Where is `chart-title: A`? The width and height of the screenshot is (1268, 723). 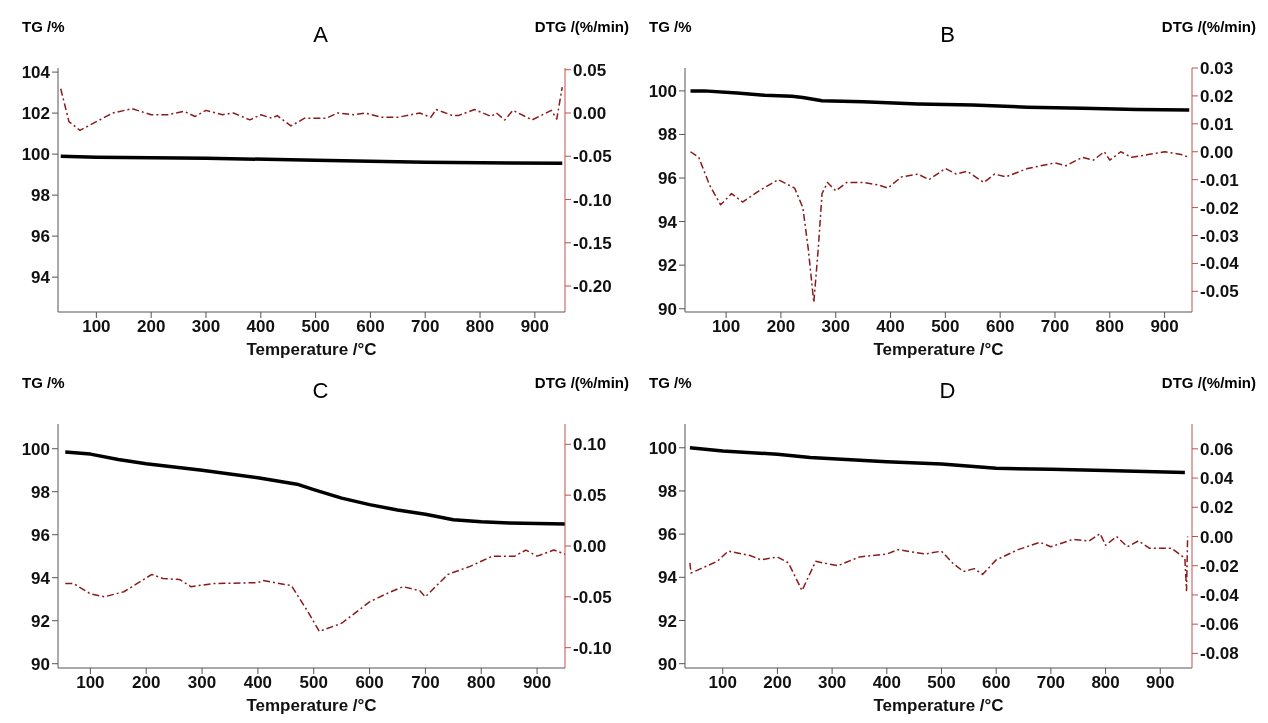
chart-title: A is located at coordinates (320, 34).